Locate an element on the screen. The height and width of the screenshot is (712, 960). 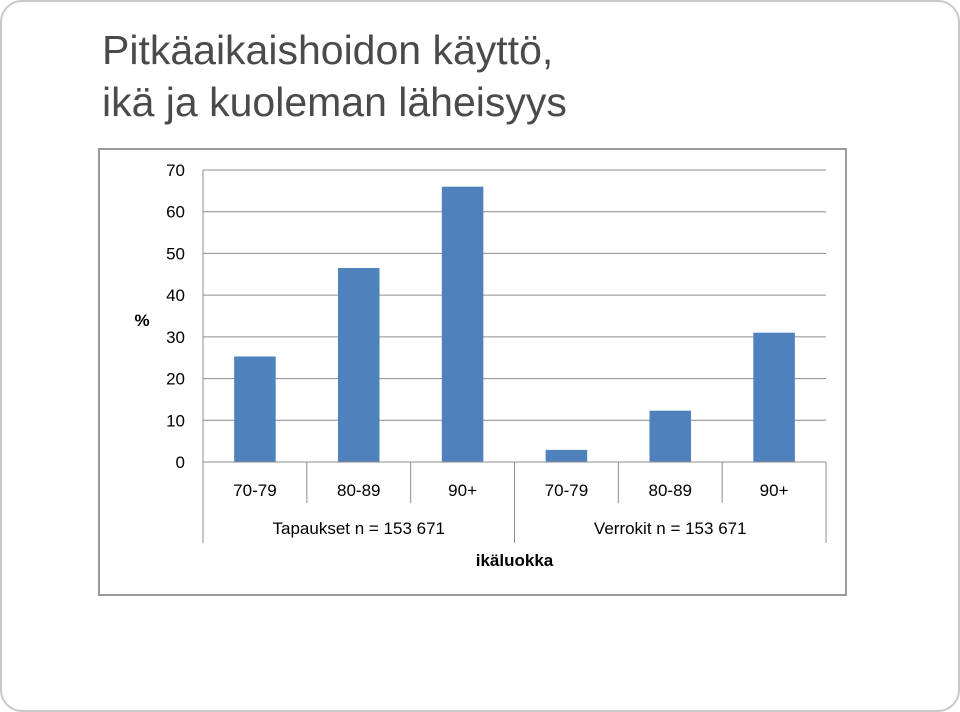
y-tick-label: 10 is located at coordinates (175, 420).